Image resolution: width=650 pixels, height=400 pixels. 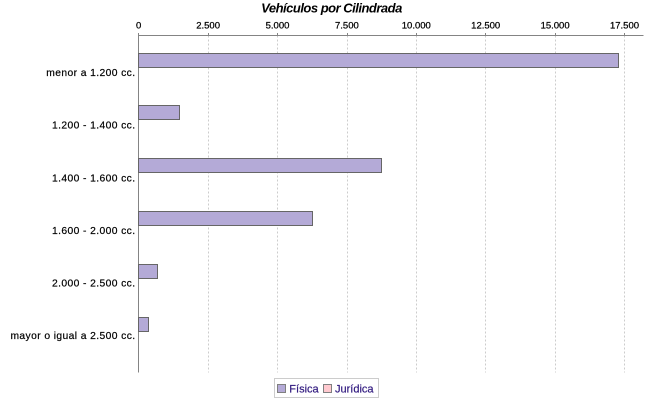 What do you see at coordinates (138, 26) in the screenshot?
I see `svg-text: 0` at bounding box center [138, 26].